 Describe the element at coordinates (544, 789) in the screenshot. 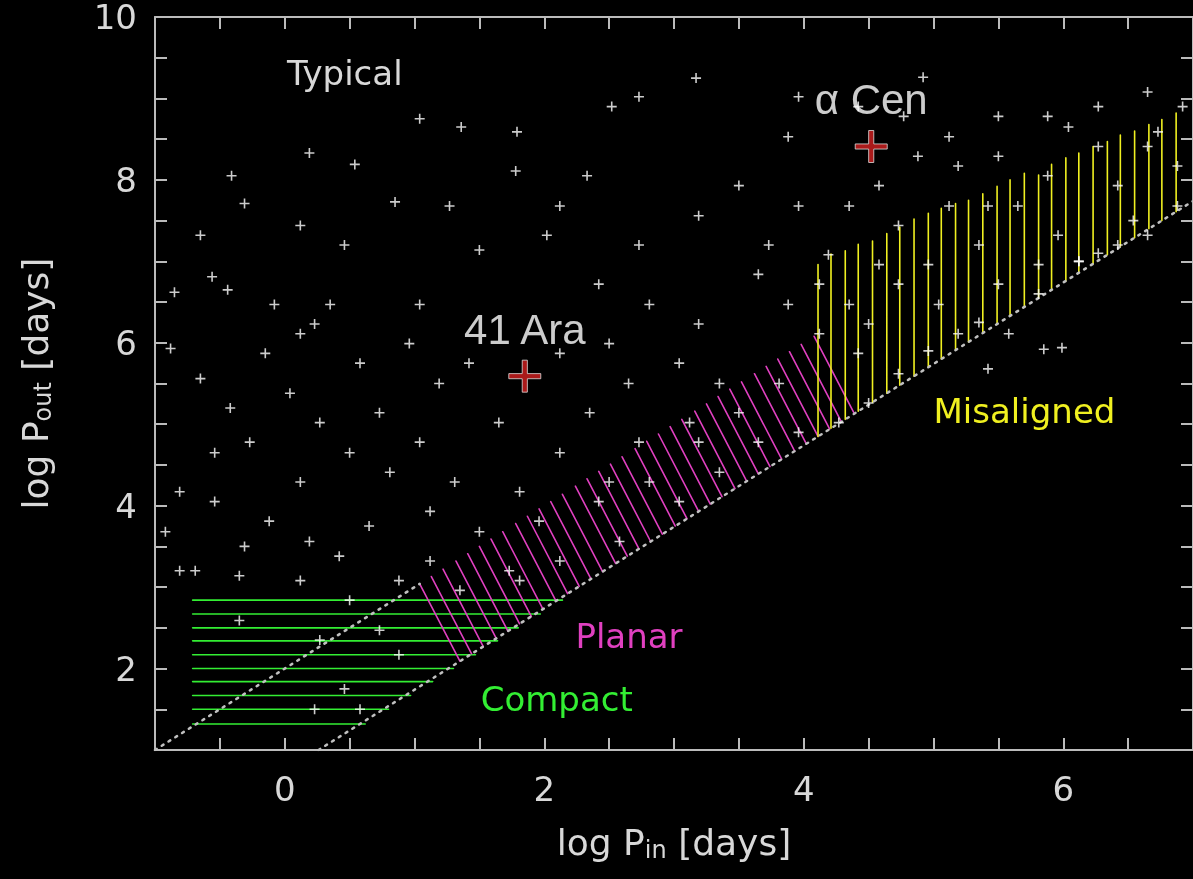

I see `x-tick-label: 2` at that location.